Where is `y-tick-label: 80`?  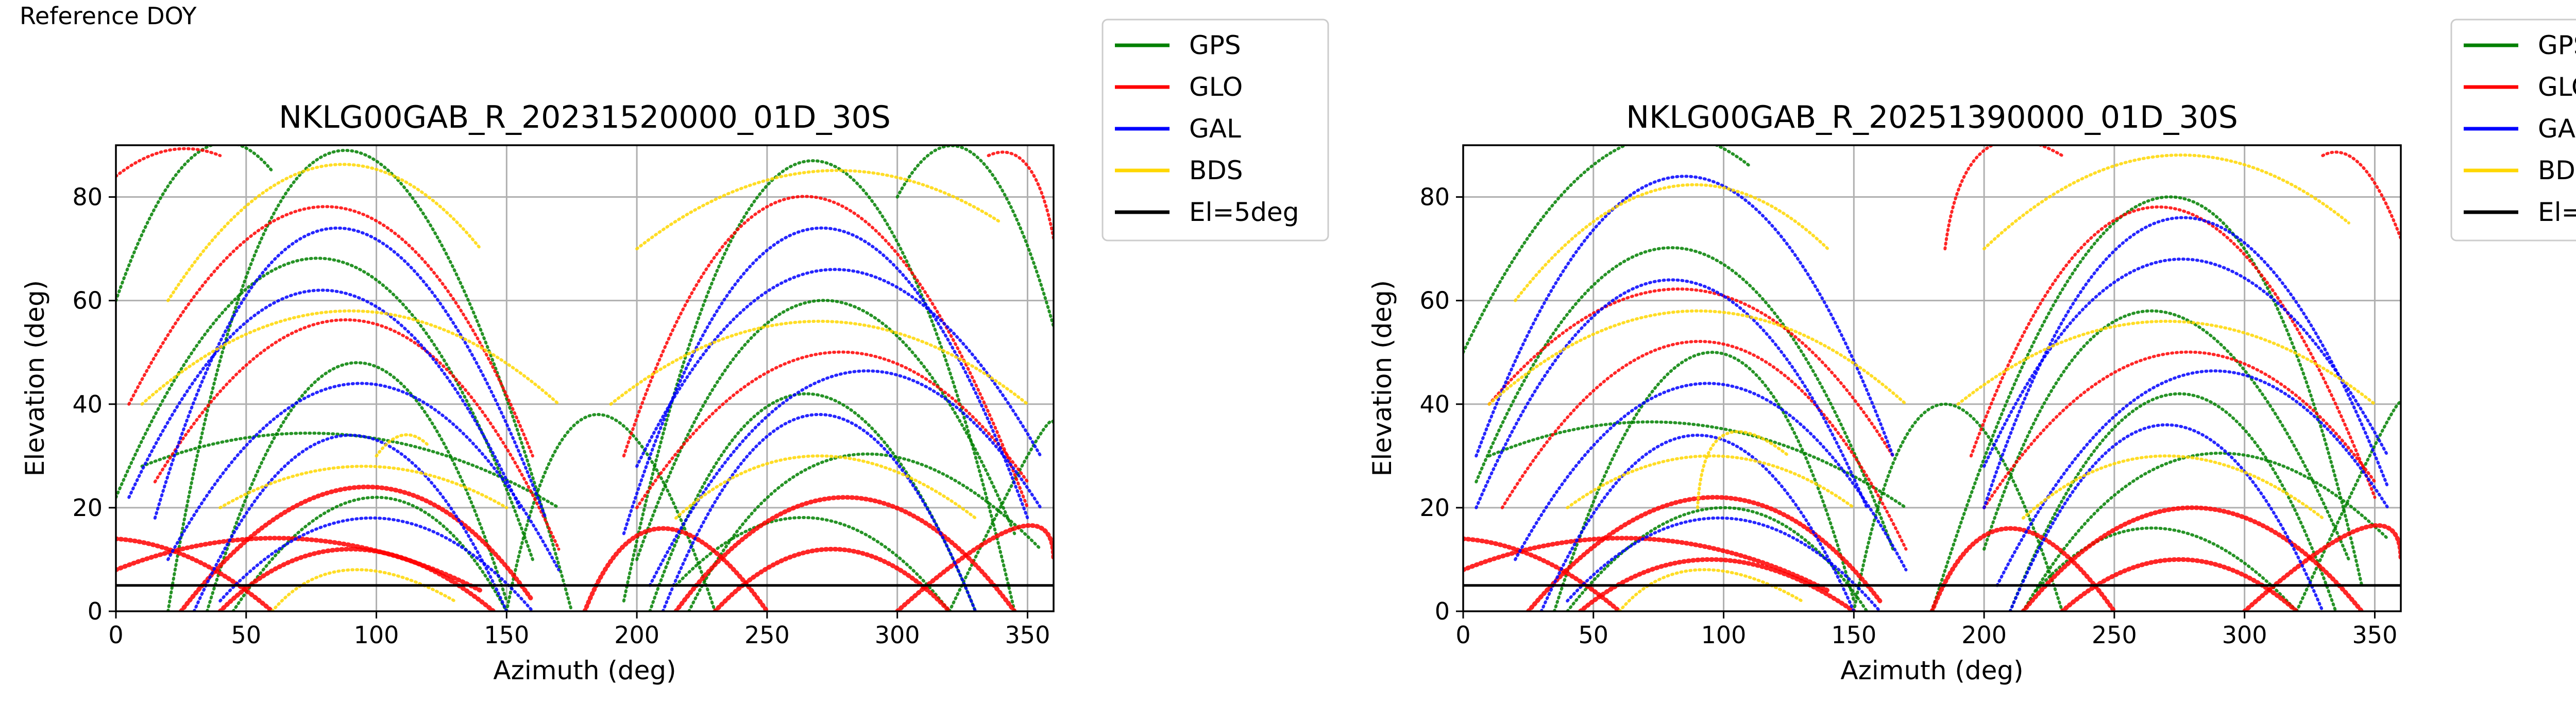 y-tick-label: 80 is located at coordinates (1434, 197).